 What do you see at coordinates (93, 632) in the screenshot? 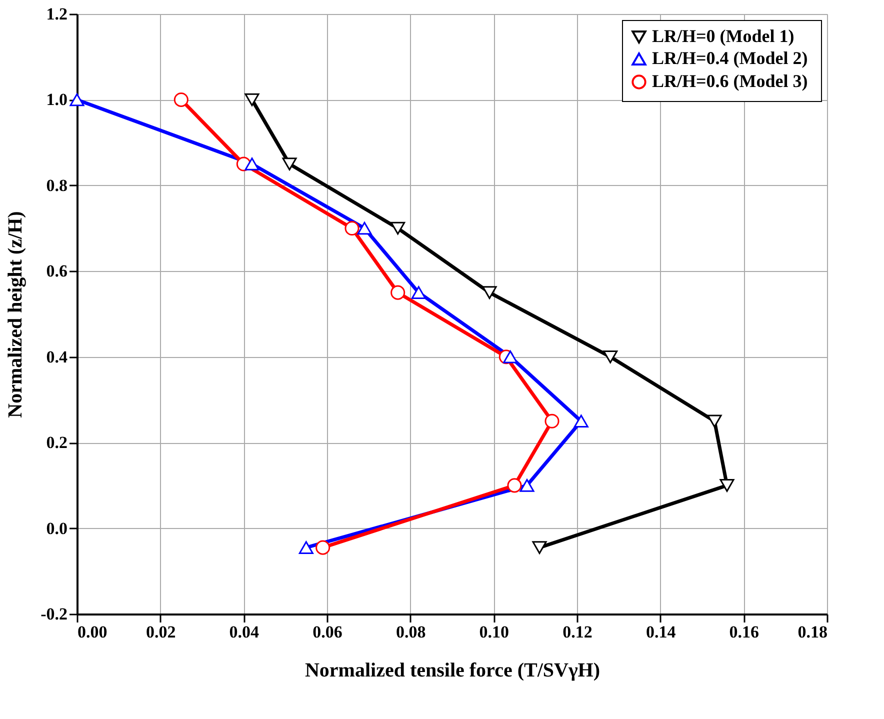
I see `x-tick-label: 0.00` at bounding box center [93, 632].